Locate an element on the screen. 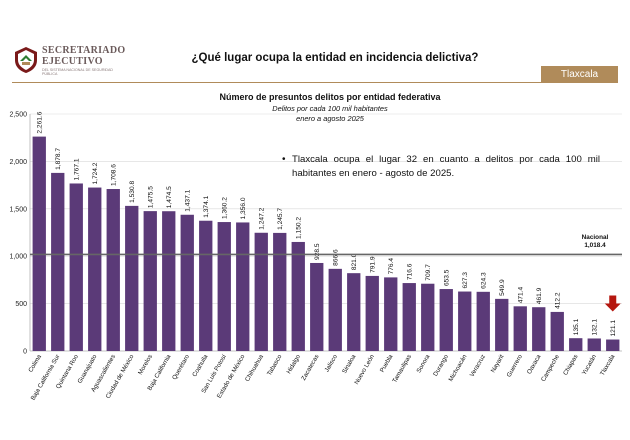 This screenshot has height=440, width=630. category-label: Durango is located at coordinates (441, 365).